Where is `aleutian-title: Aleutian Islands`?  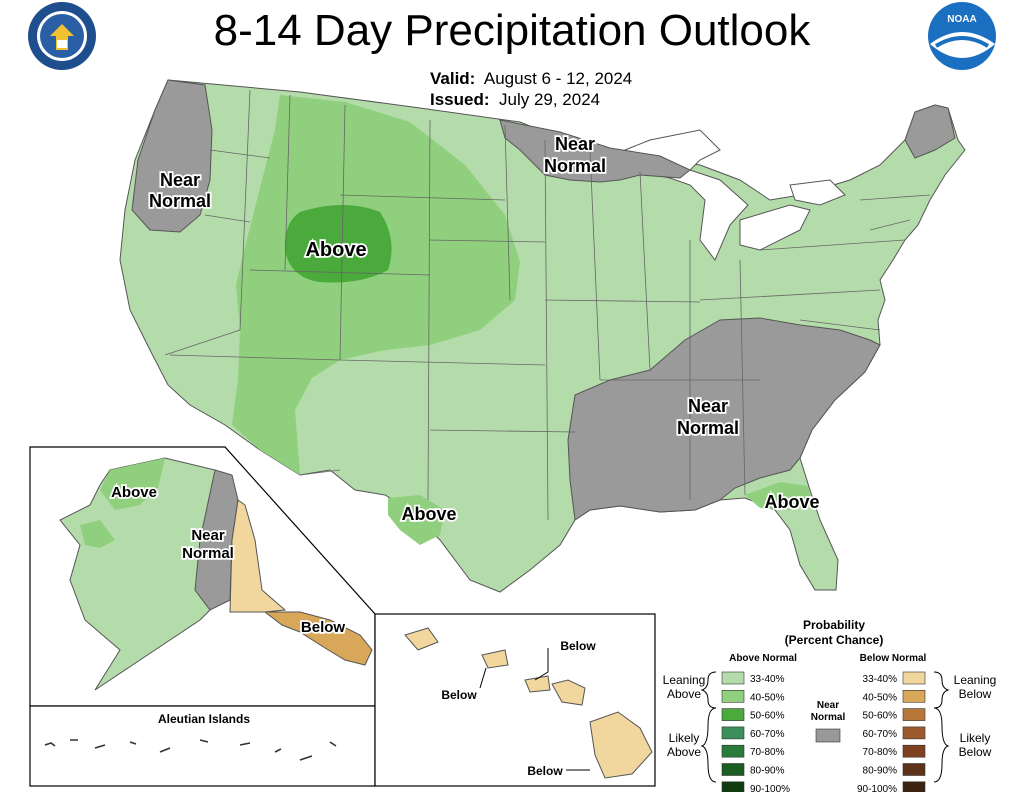 aleutian-title: Aleutian Islands is located at coordinates (204, 719).